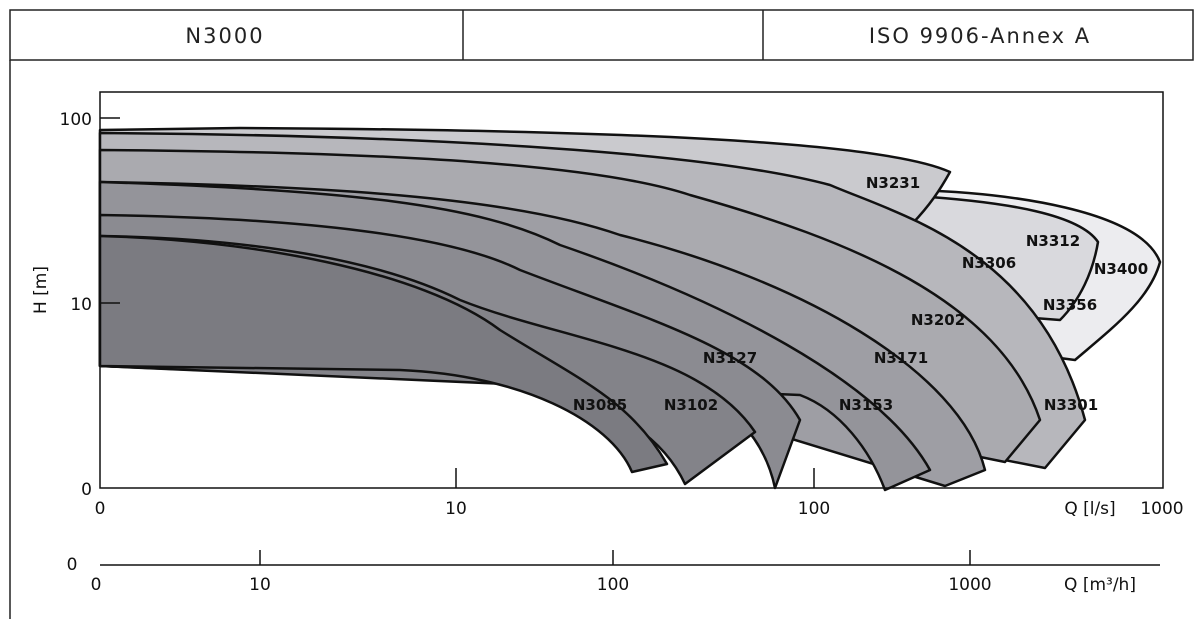 This screenshot has width=1203, height=619. Describe the element at coordinates (96, 585) in the screenshot. I see `x2-tick-label: 0` at that location.